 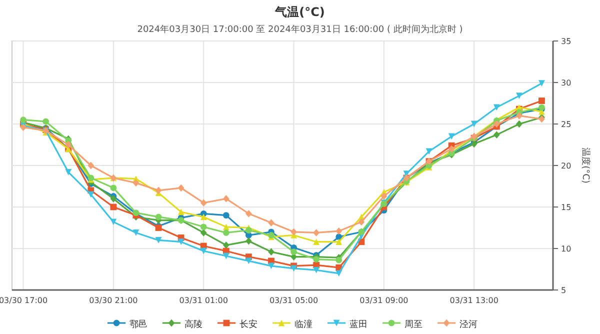 I want to click on x-tick-label: 03/31 09:00, so click(x=384, y=300).